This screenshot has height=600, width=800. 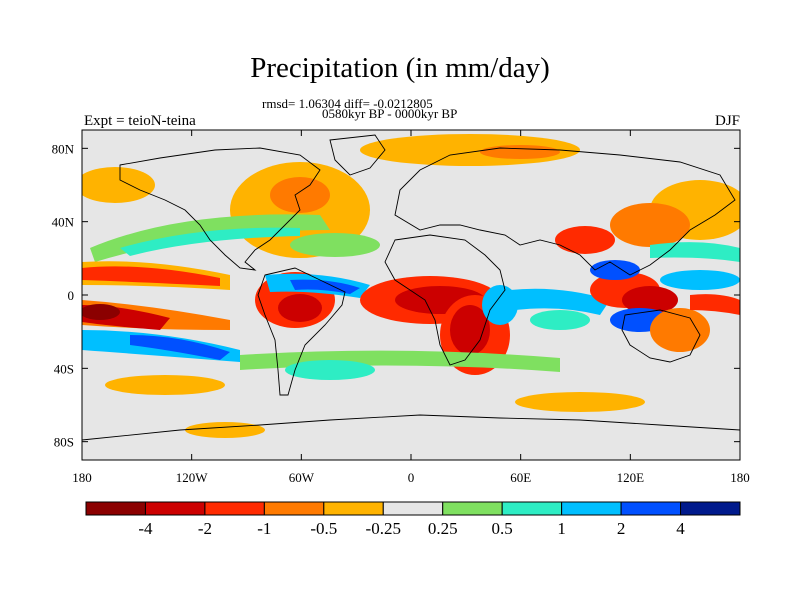 What do you see at coordinates (64, 442) in the screenshot?
I see `y-tick-label: 80S` at bounding box center [64, 442].